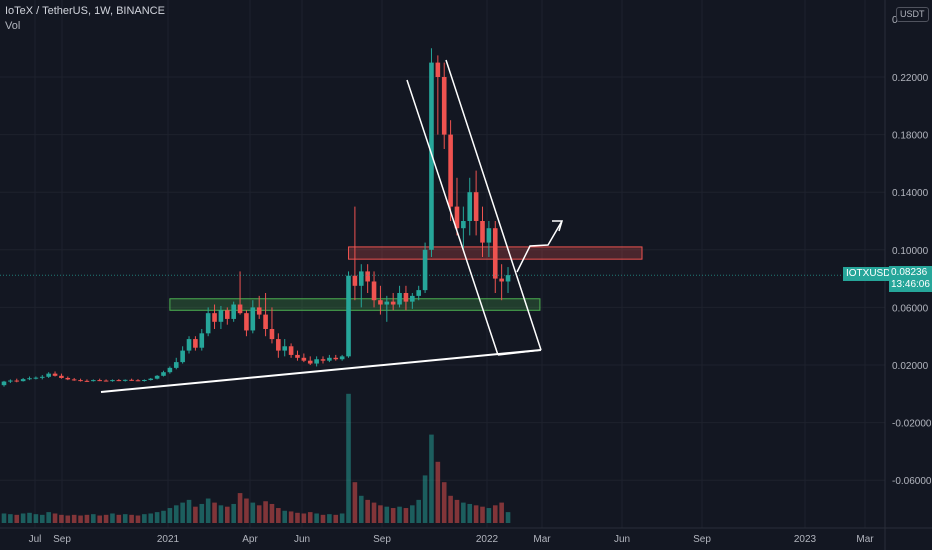 This screenshot has width=932, height=550. Describe the element at coordinates (13, 26) in the screenshot. I see `legend-volume: Vol` at that location.